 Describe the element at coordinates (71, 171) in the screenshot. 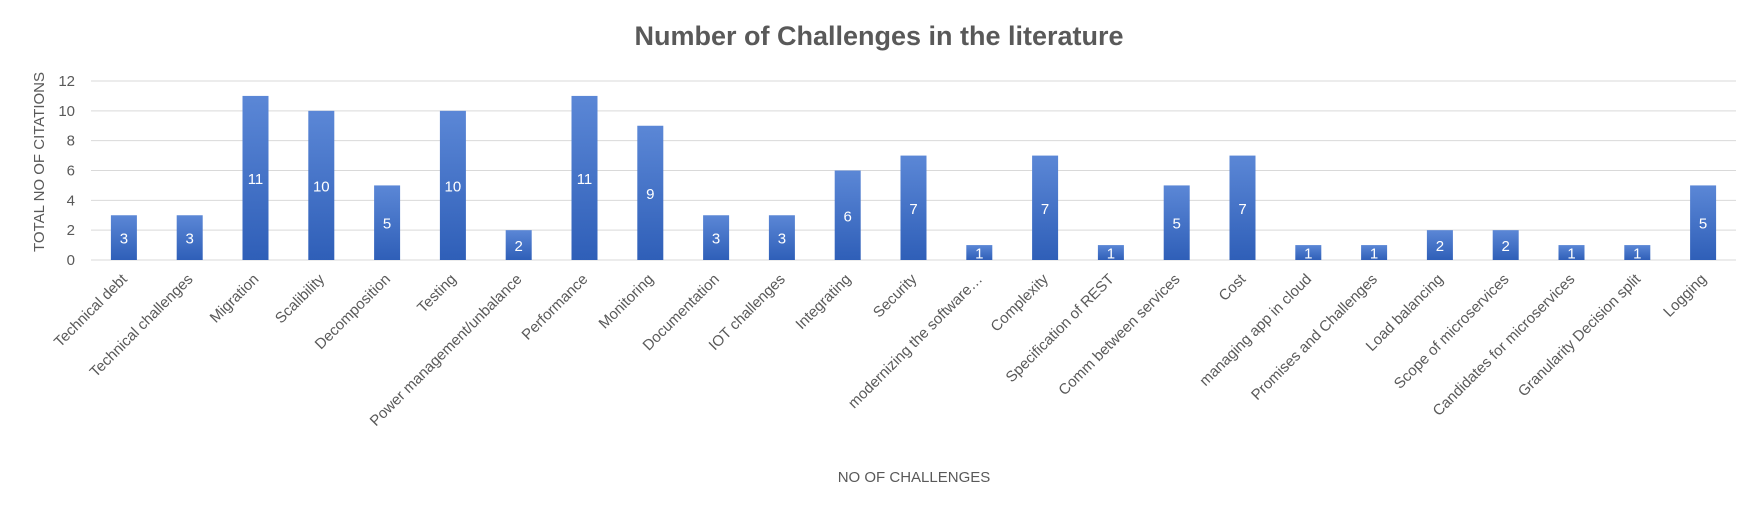

I see `y-tick-label: 6` at that location.